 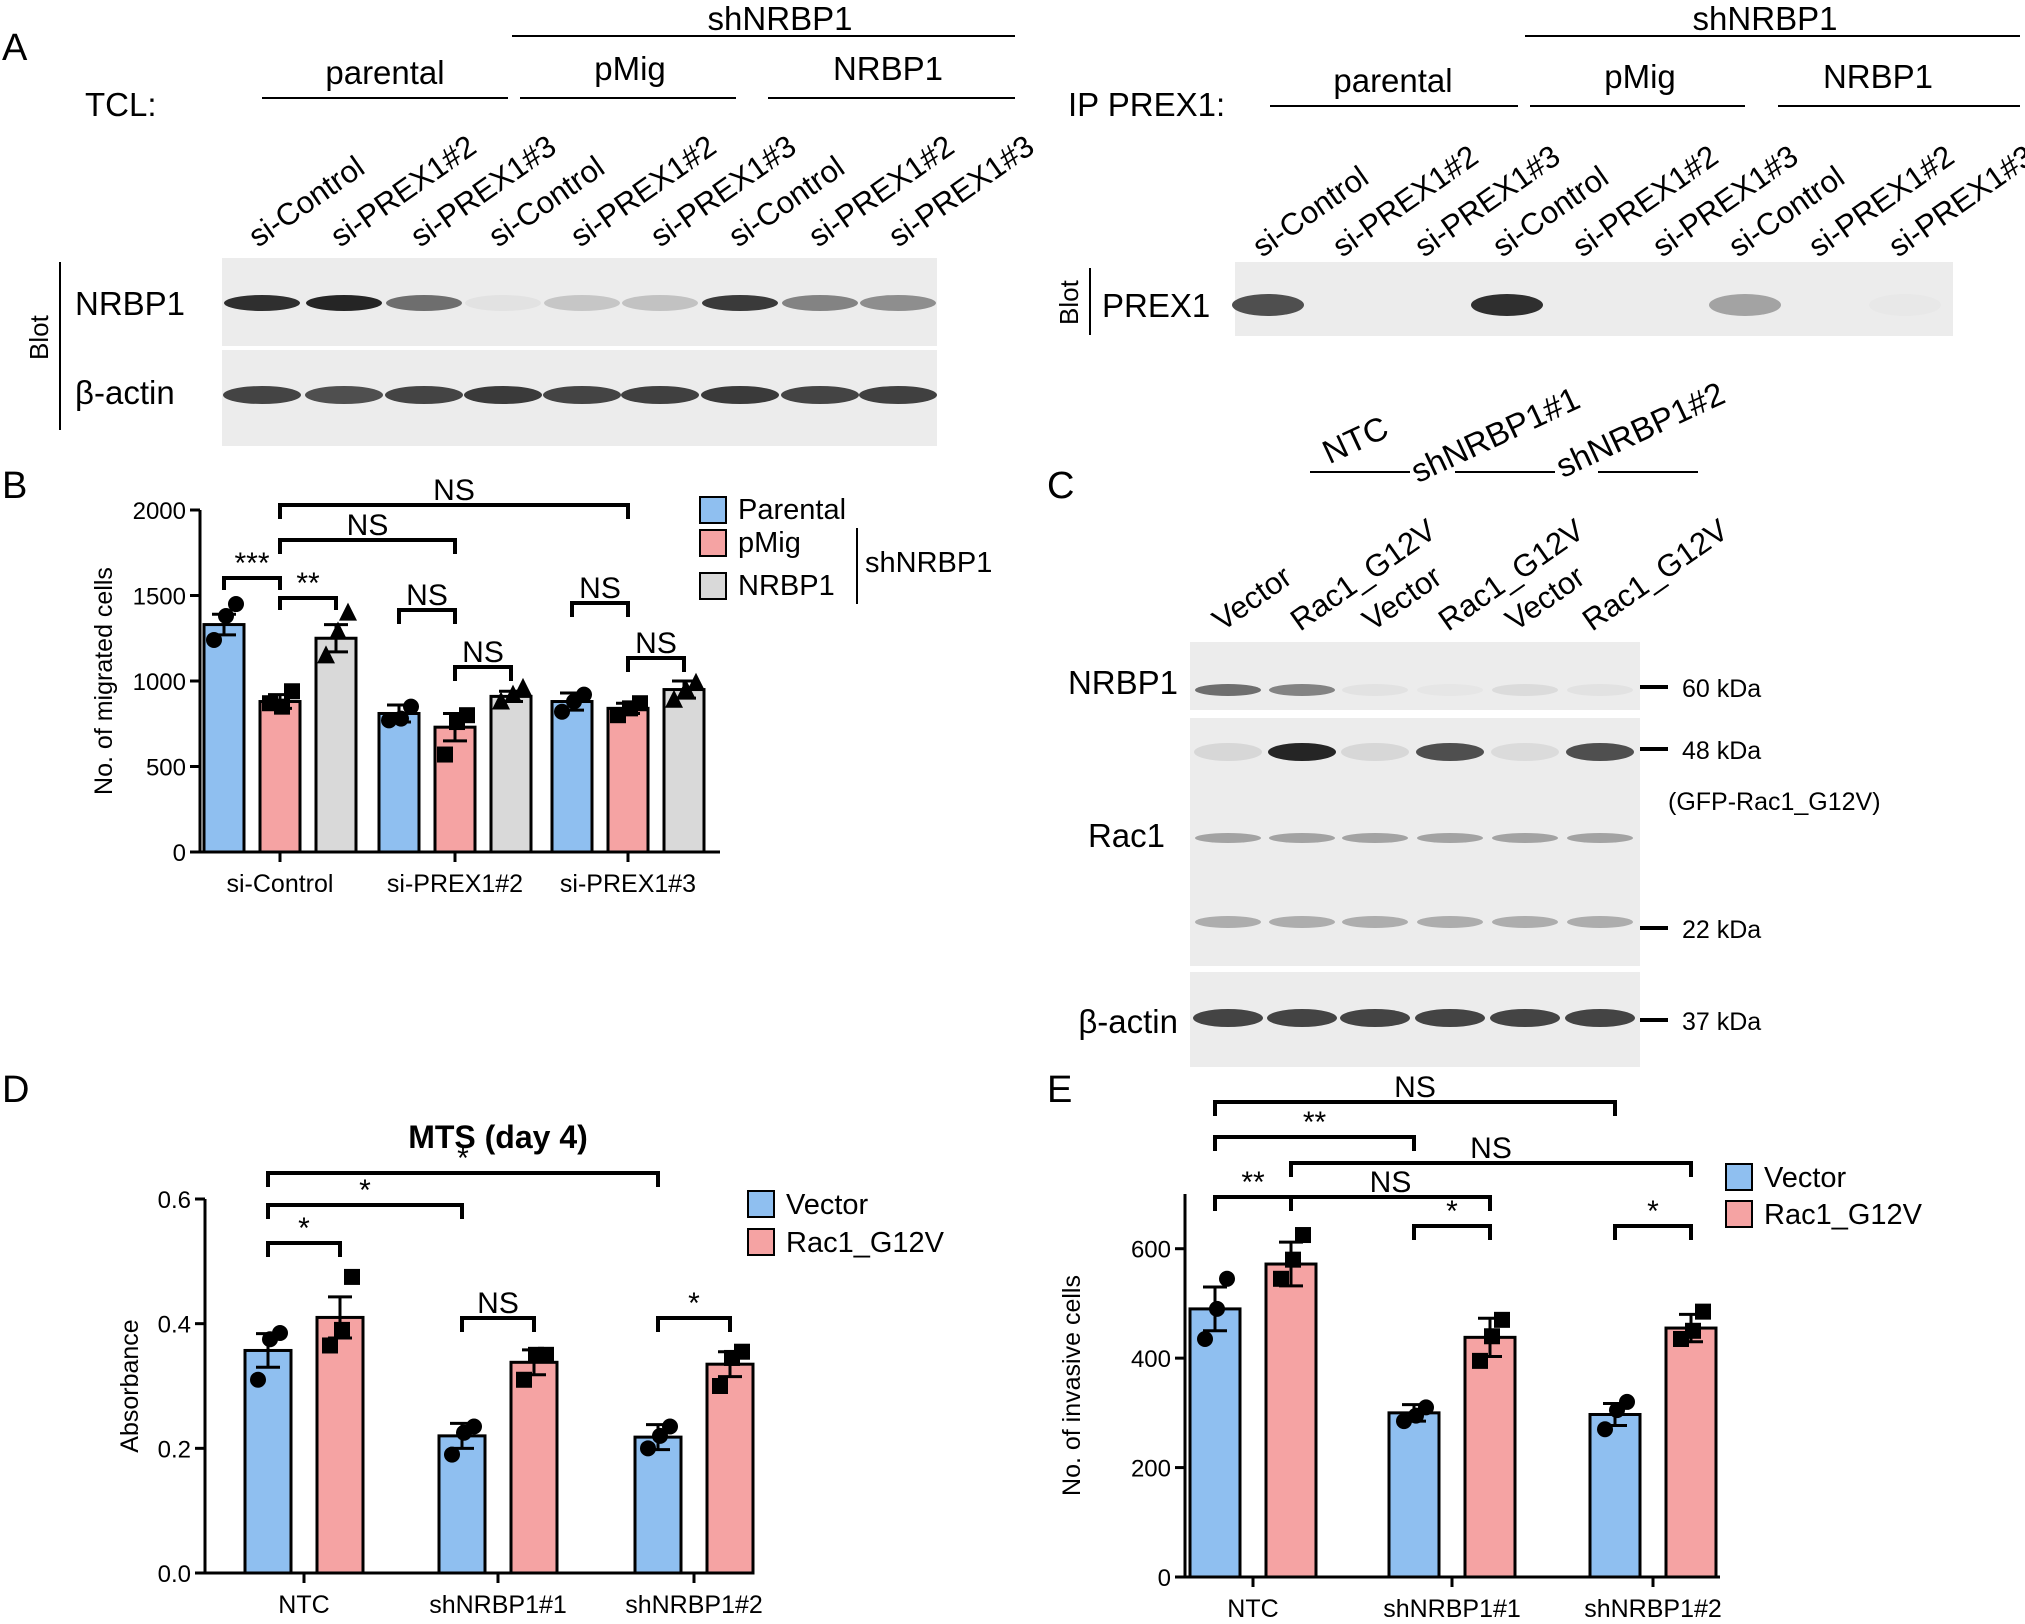 What do you see at coordinates (1151, 1469) in the screenshot?
I see `y-tick-label: 200` at bounding box center [1151, 1469].